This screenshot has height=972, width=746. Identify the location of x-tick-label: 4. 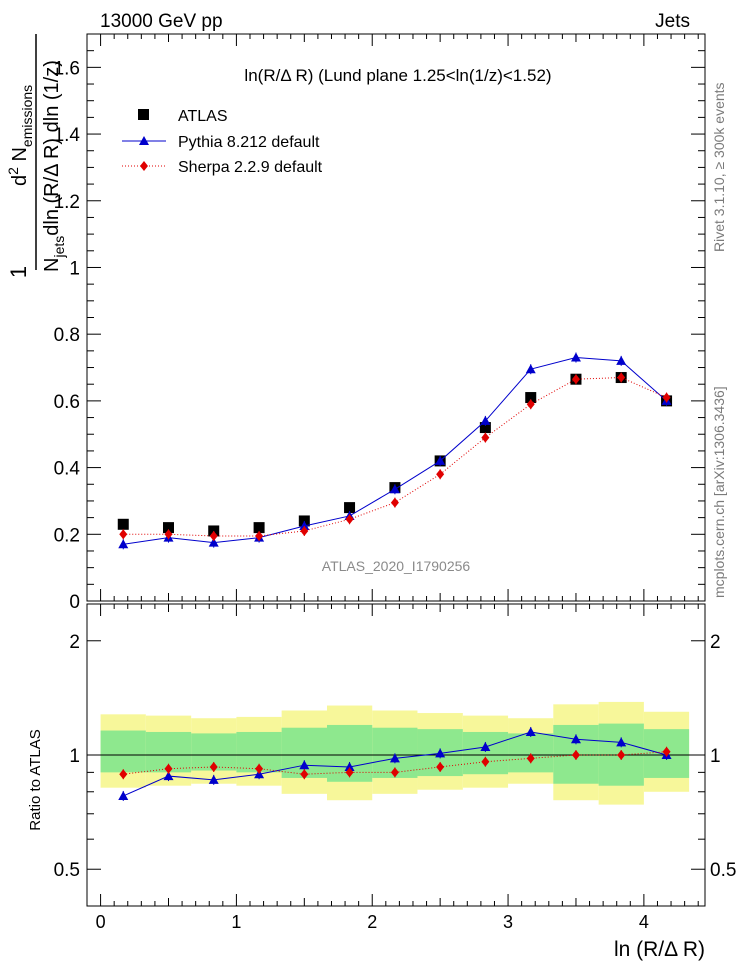
(644, 922).